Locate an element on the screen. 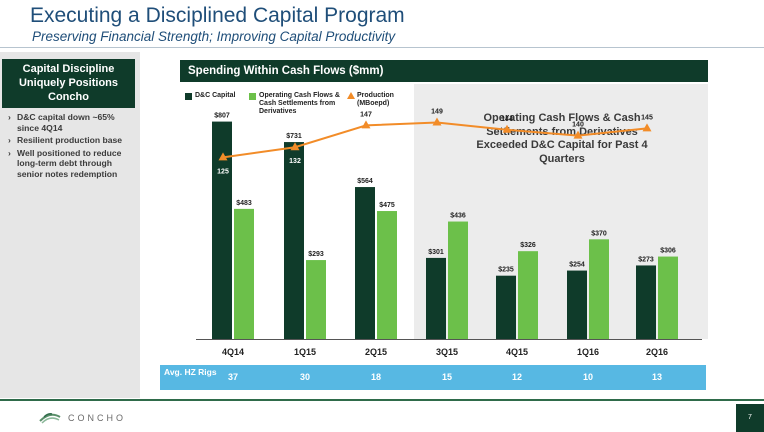 The height and width of the screenshot is (432, 764). legend-label-prod: Production (MBoepd) is located at coordinates (375, 99).